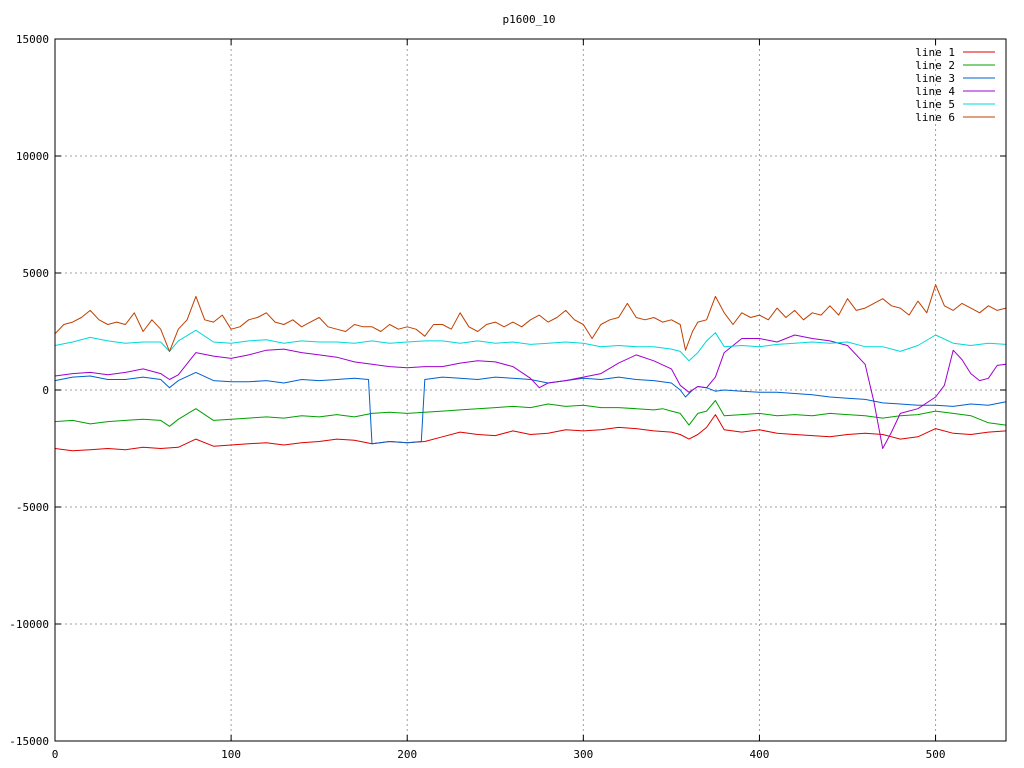  What do you see at coordinates (45, 390) in the screenshot?
I see `y-tick-label: 0` at bounding box center [45, 390].